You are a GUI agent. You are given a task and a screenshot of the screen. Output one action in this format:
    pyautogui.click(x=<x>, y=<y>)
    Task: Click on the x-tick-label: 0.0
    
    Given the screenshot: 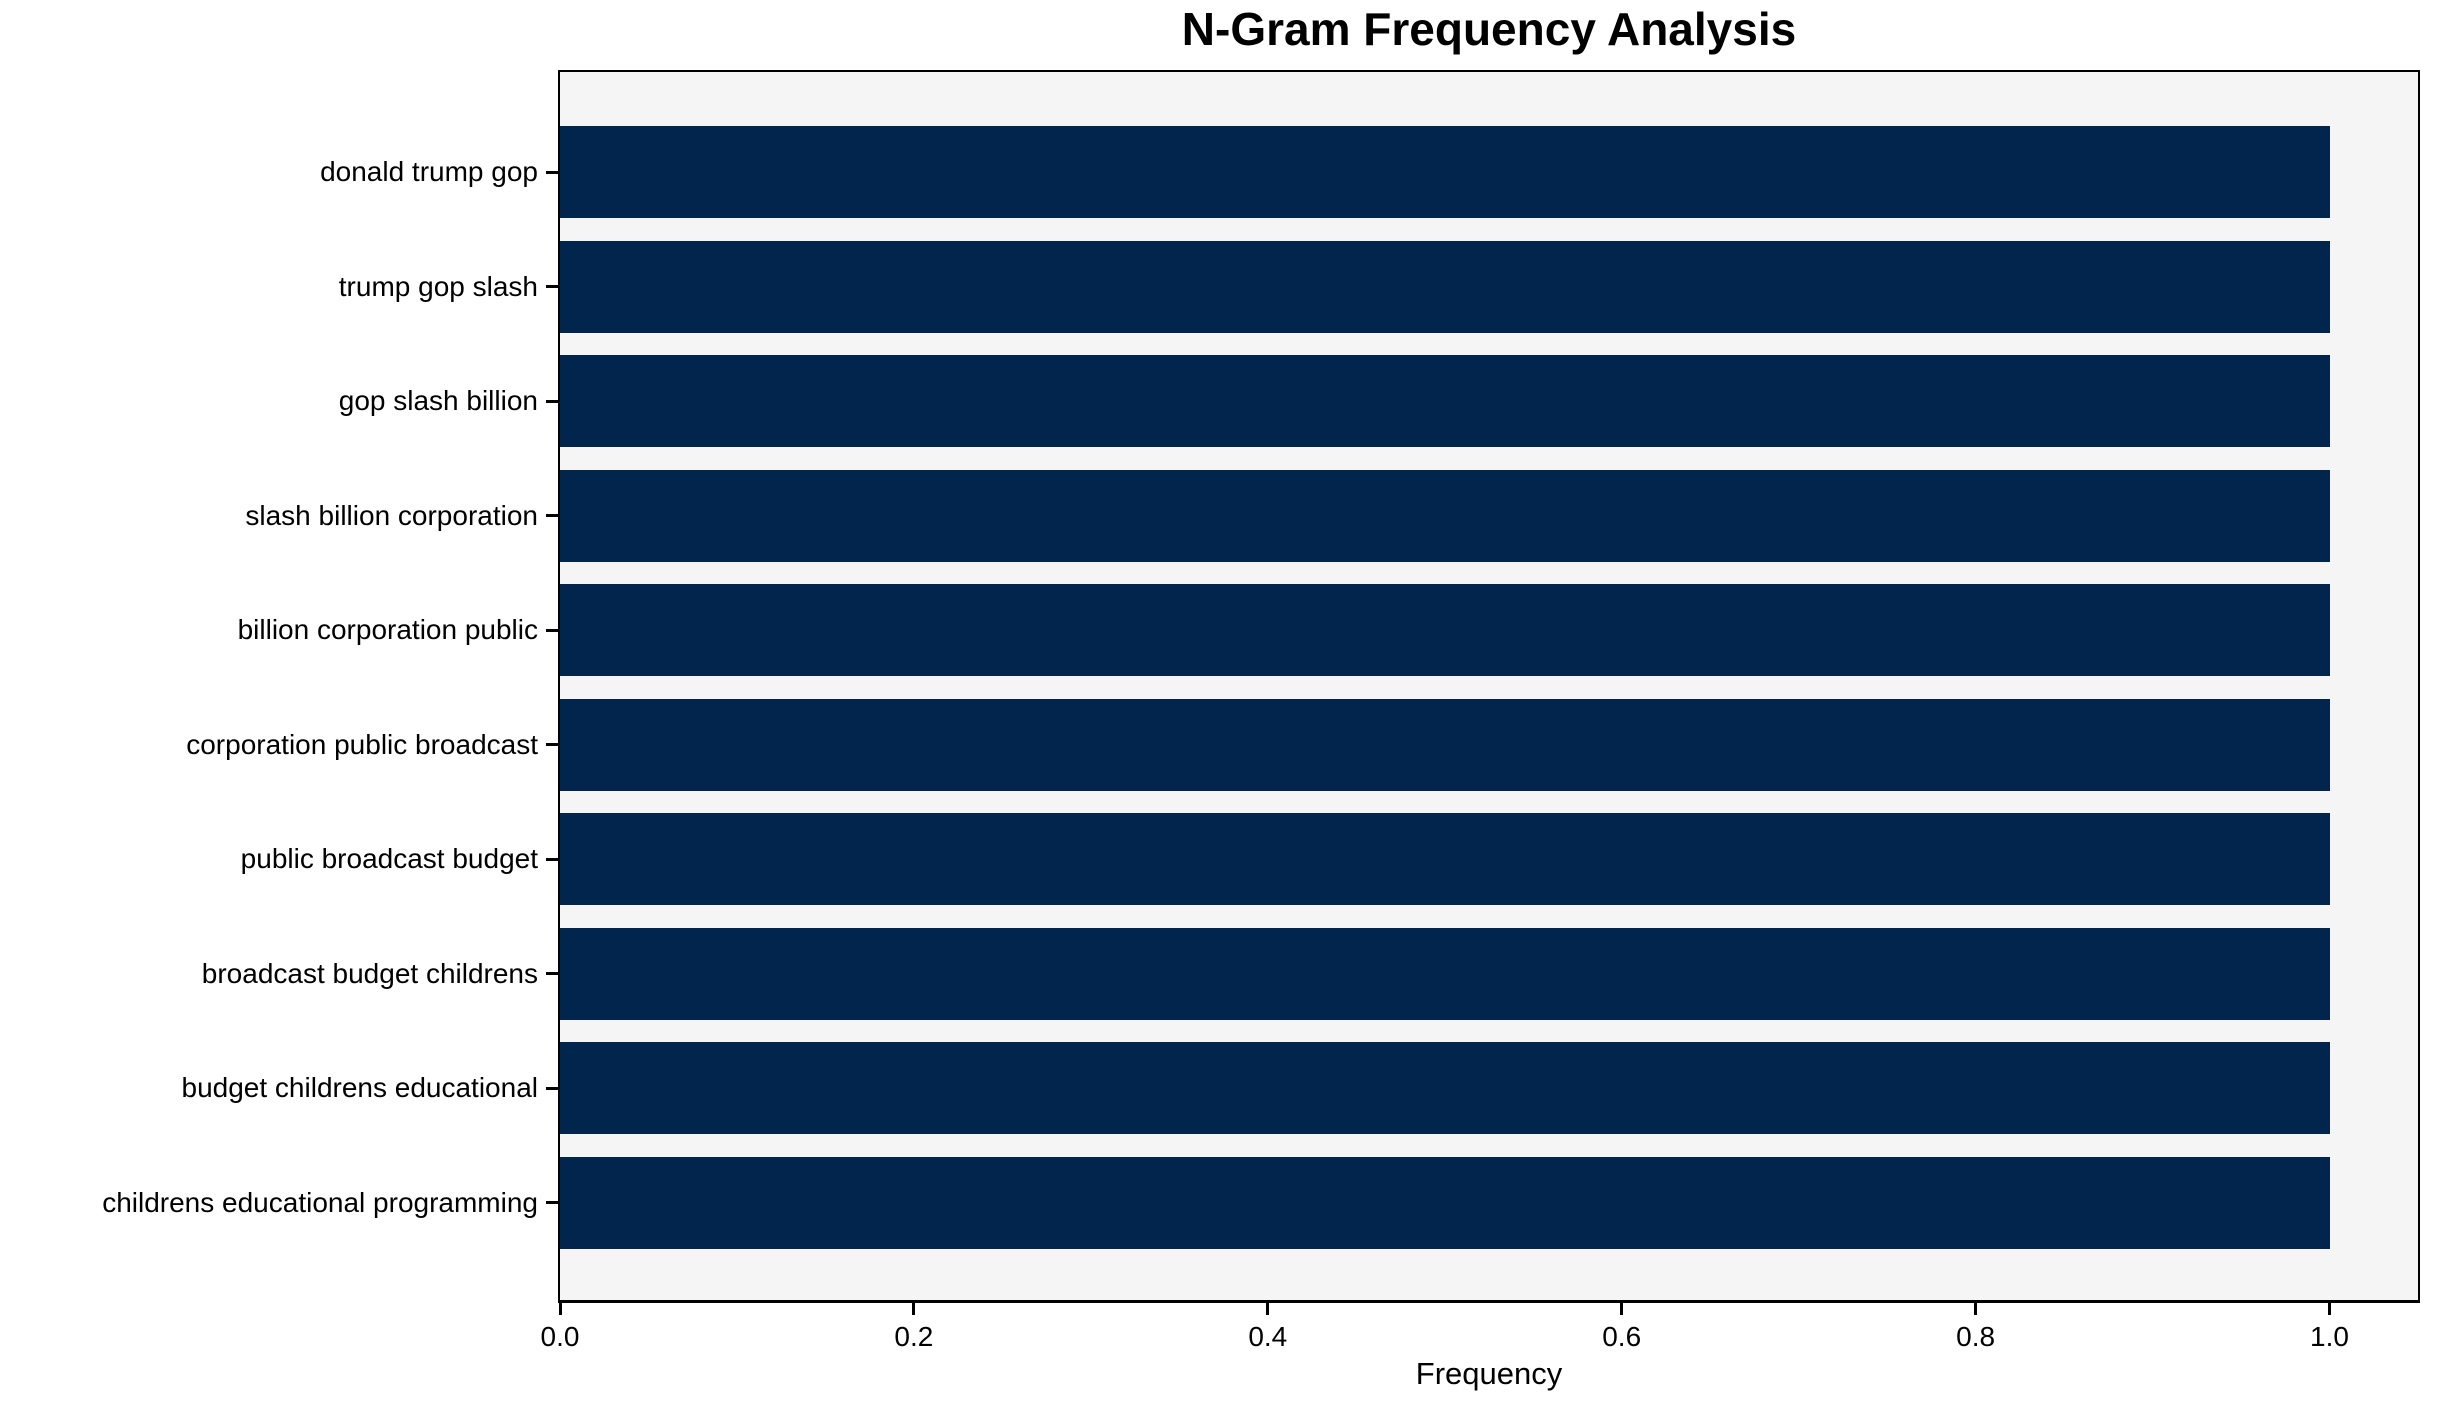 What is the action you would take?
    pyautogui.click(x=560, y=1336)
    